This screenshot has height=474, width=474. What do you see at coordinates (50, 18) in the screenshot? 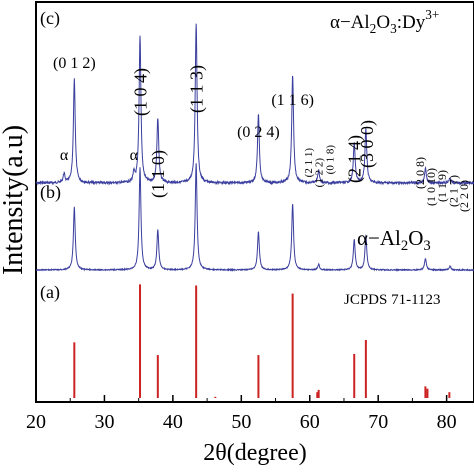
I see `panel-label-c: (c)` at bounding box center [50, 18].